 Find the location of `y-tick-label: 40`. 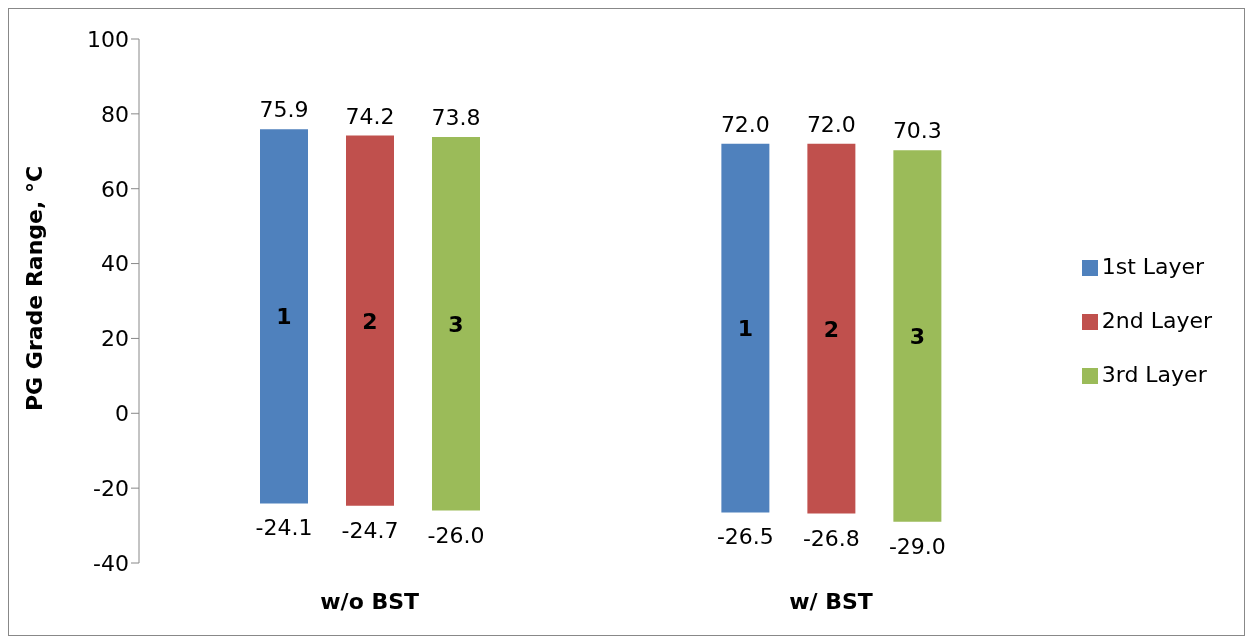

y-tick-label: 40 is located at coordinates (115, 264).